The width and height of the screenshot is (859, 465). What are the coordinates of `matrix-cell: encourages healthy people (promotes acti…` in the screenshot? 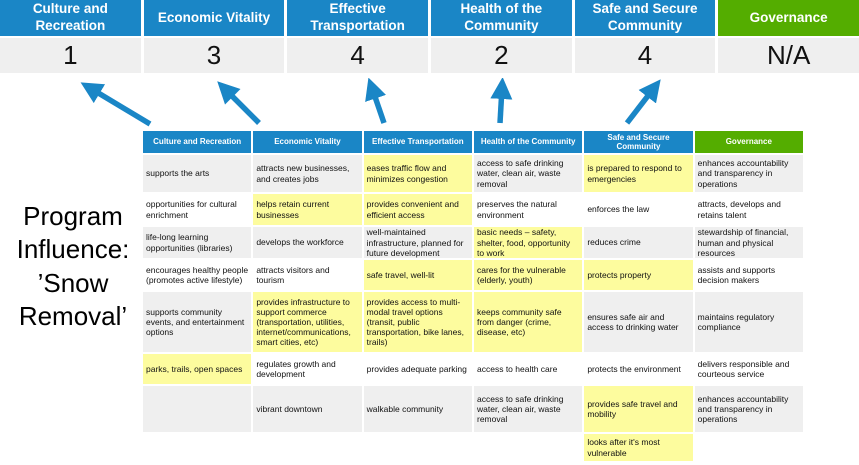 It's located at (197, 275).